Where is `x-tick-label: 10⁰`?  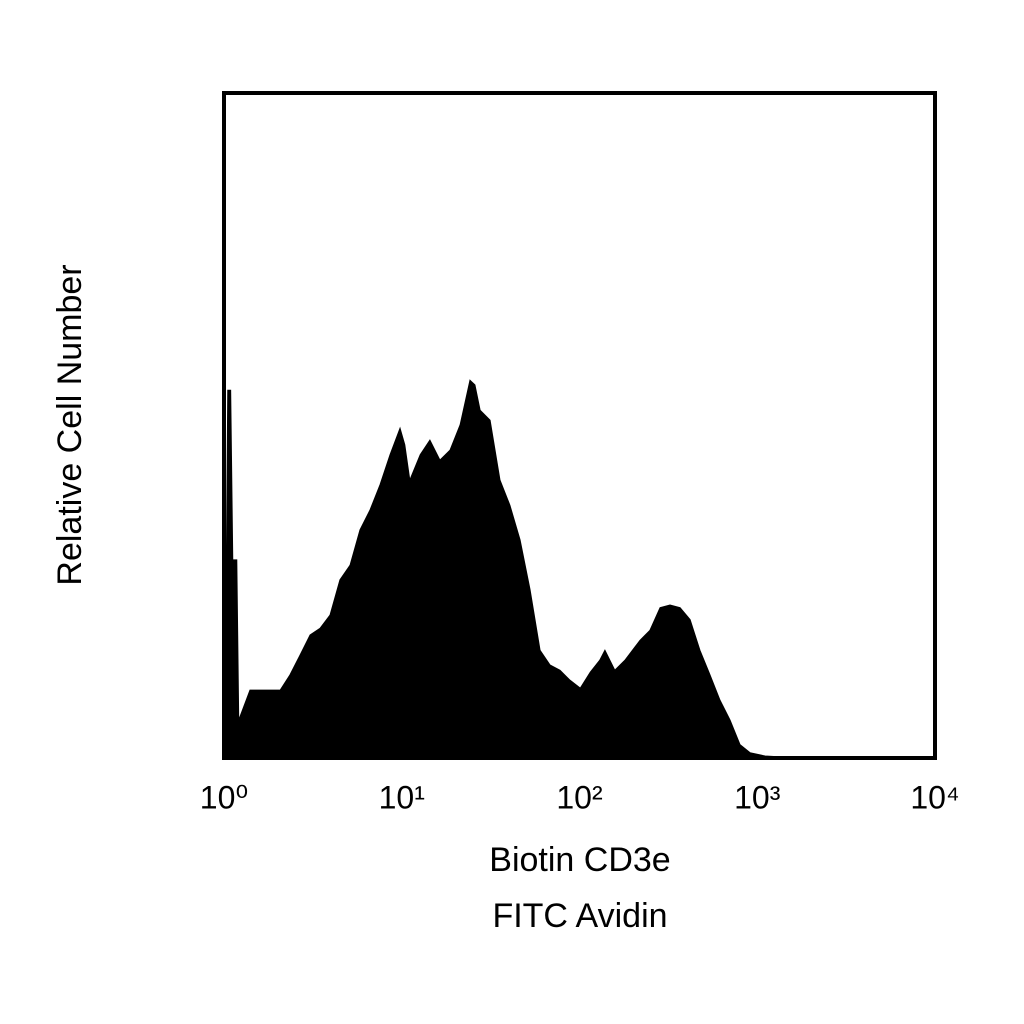 x-tick-label: 10⁰ is located at coordinates (224, 797).